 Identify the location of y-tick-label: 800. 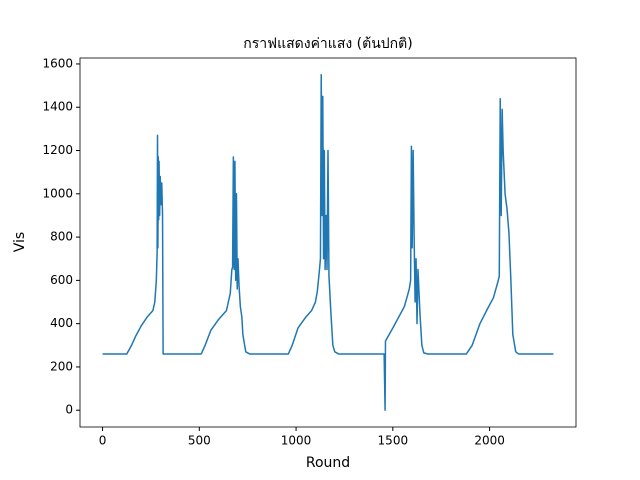
(61, 237).